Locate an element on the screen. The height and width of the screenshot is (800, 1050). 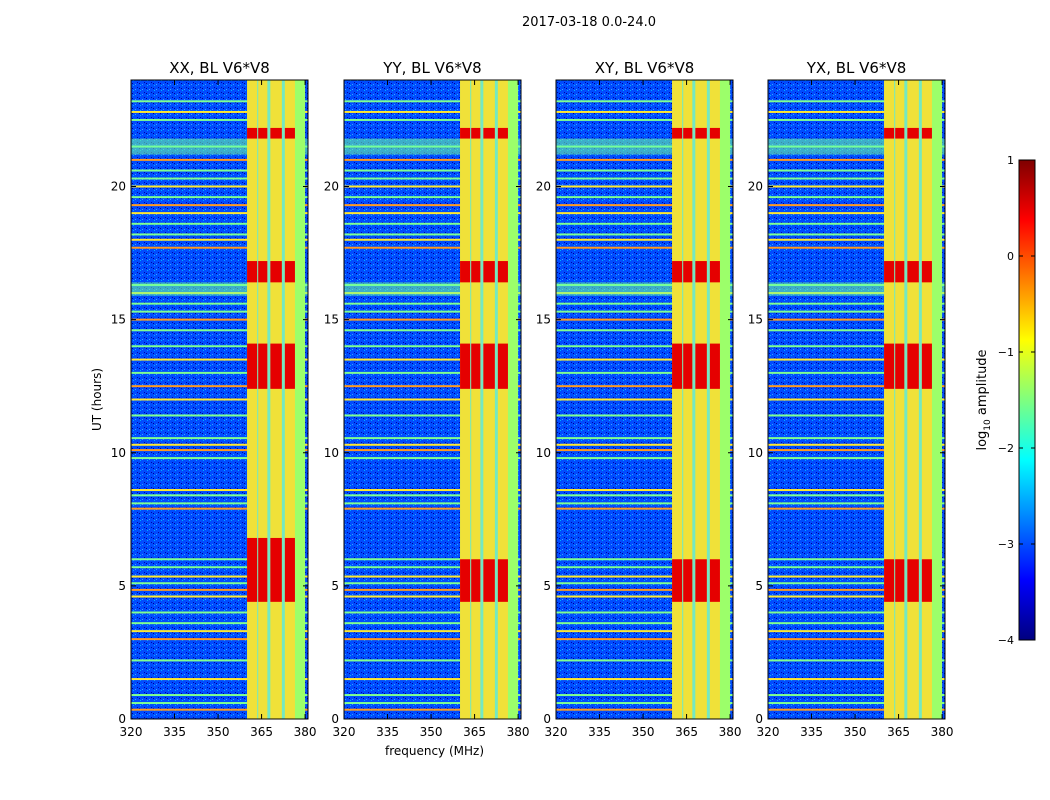
colorbar-tick-label: 0 is located at coordinates (1010, 256).